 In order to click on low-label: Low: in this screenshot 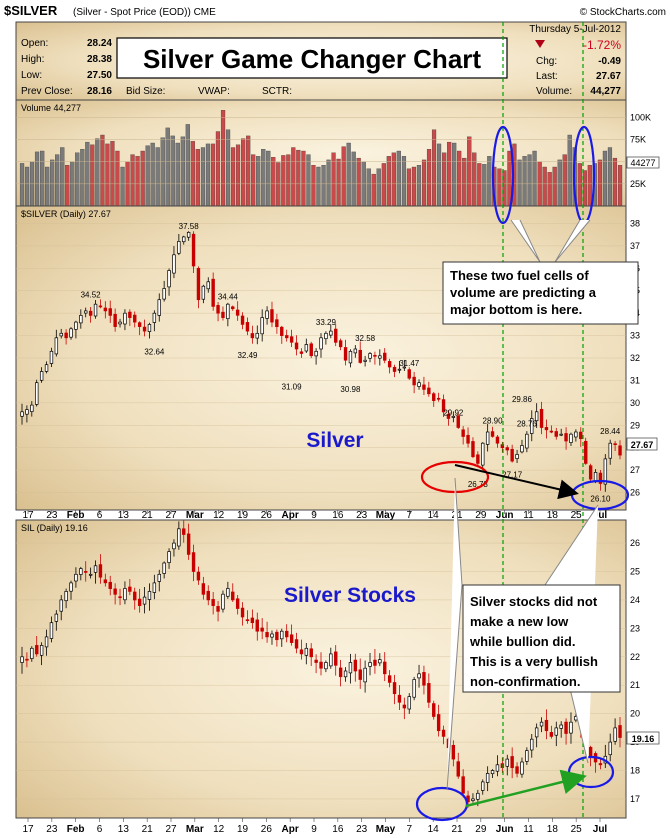, I will do `click(31, 75)`.